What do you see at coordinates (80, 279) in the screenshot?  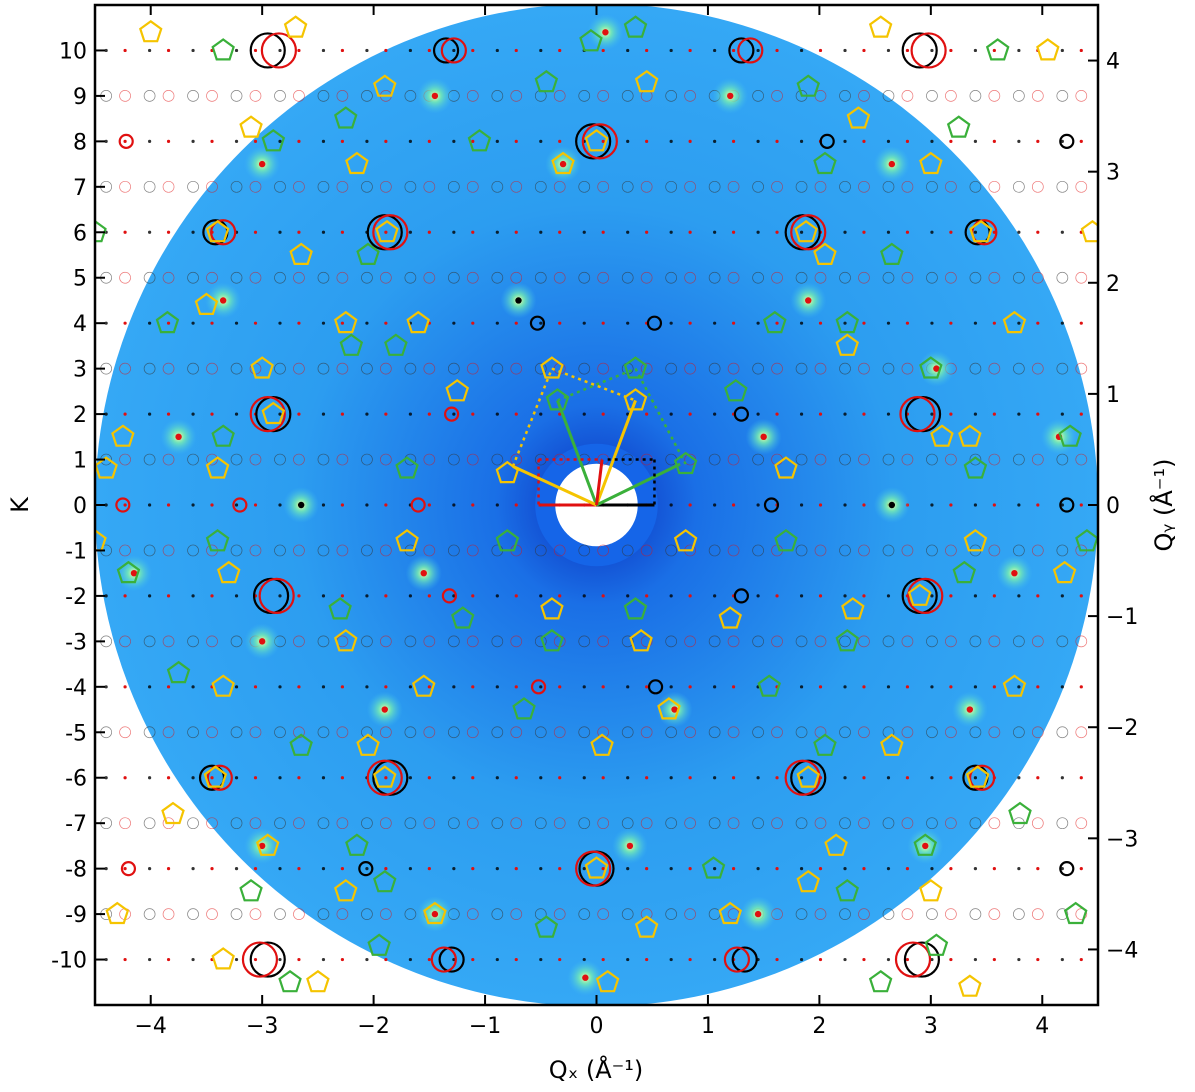 I see `k-tick-label: 5` at bounding box center [80, 279].